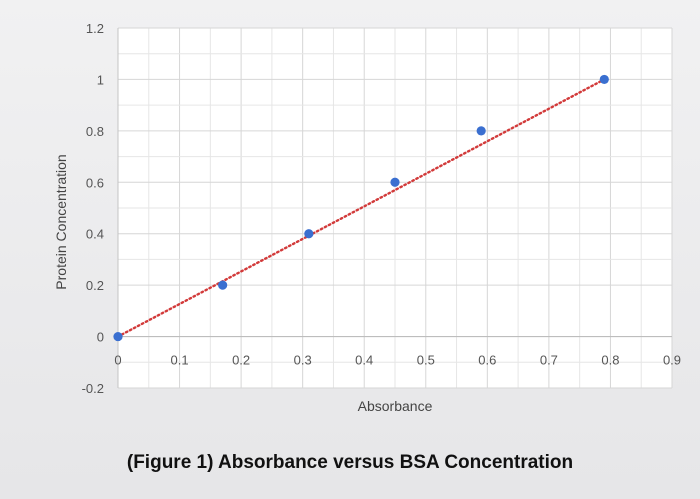  What do you see at coordinates (241, 360) in the screenshot?
I see `x-tick-label: 0.2` at bounding box center [241, 360].